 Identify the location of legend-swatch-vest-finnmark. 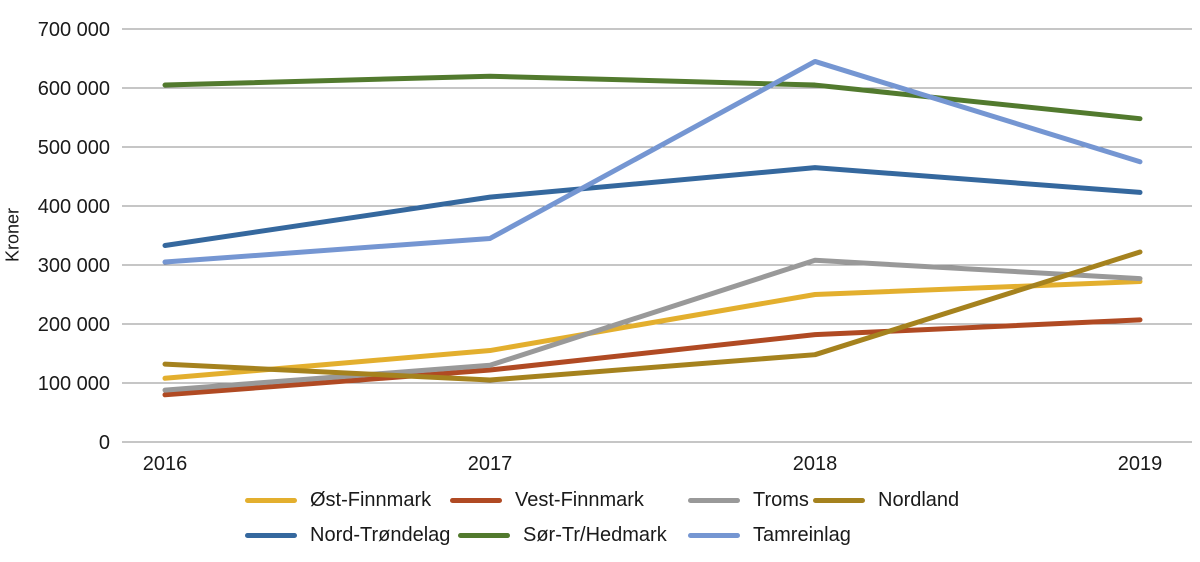
(476, 500).